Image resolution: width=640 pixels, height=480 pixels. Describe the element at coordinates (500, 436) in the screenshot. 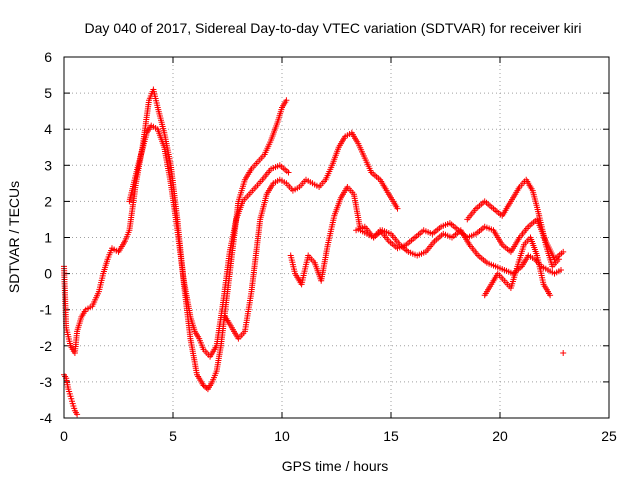

I see `x-tick-label: 20` at that location.